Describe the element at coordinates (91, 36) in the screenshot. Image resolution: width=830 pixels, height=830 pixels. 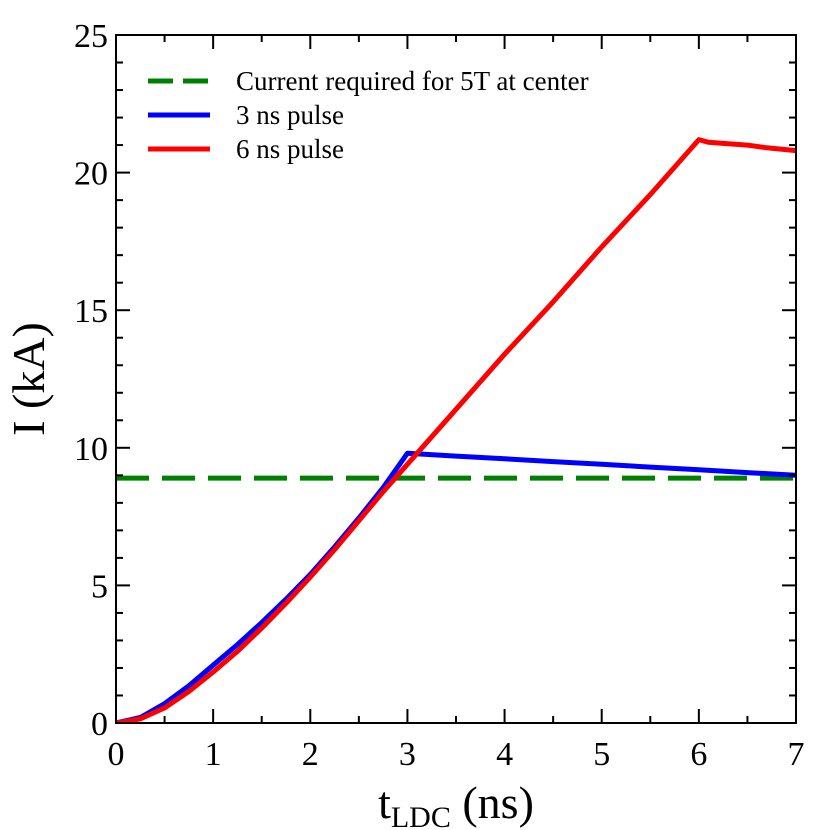
I see `y-tick-label: 25` at that location.